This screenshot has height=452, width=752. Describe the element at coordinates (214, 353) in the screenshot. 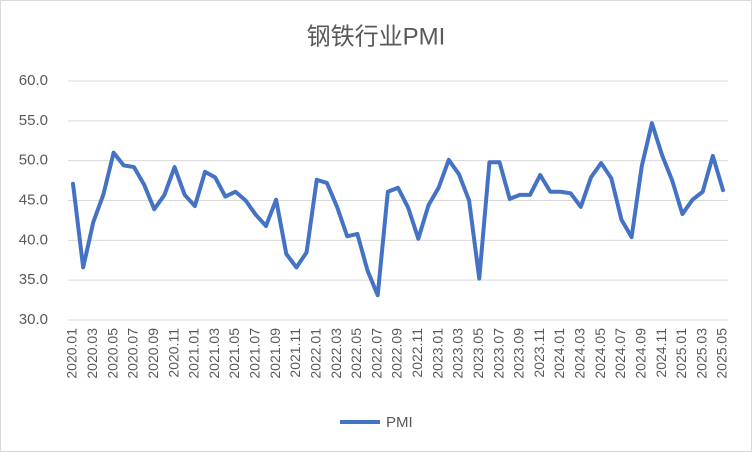

I see `x-tick-label: 2021.03` at that location.